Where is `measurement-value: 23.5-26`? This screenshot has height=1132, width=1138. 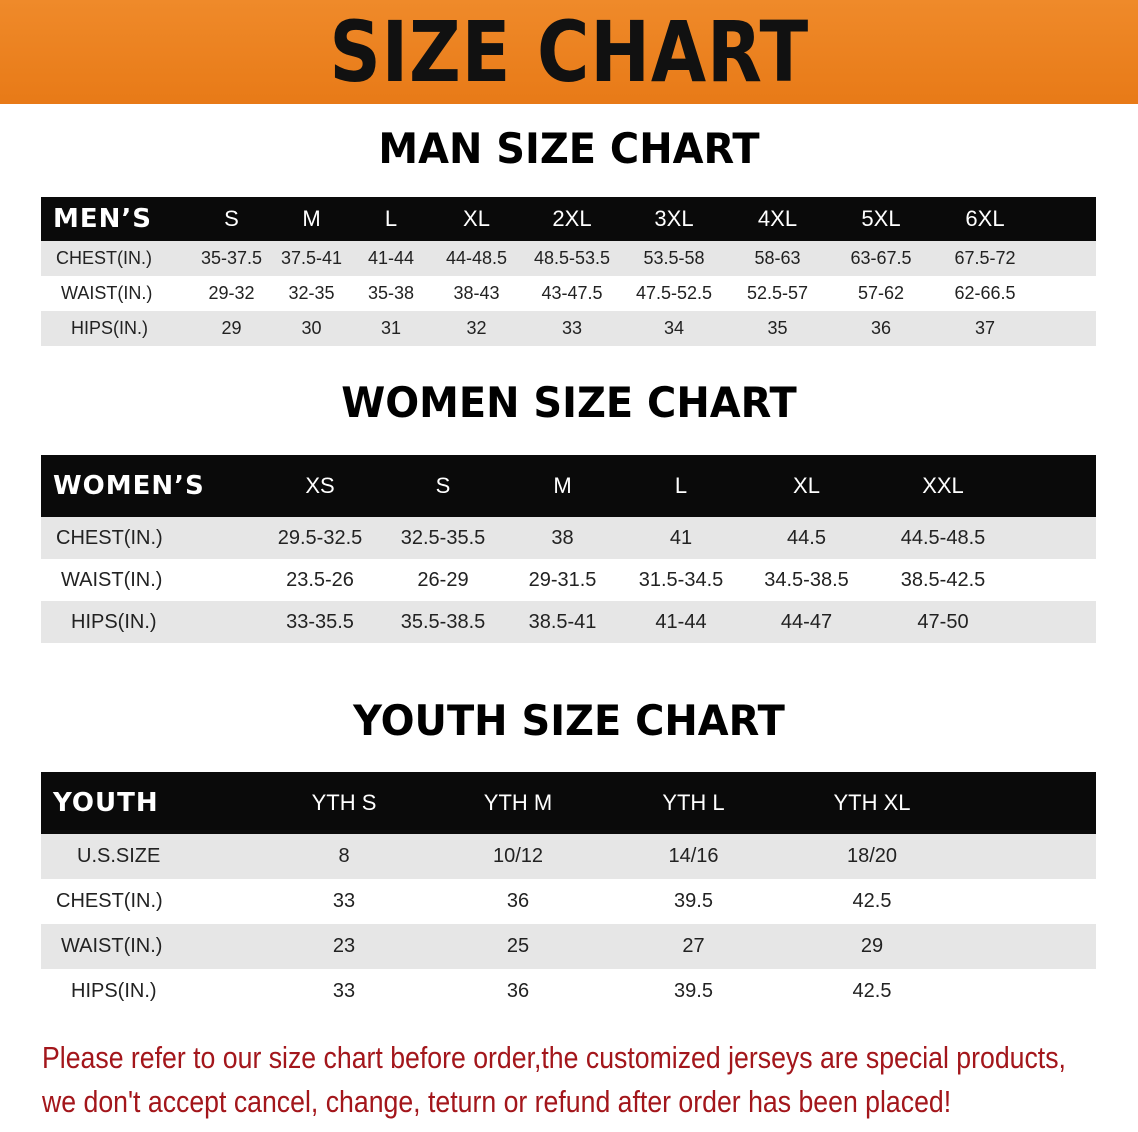 measurement-value: 23.5-26 is located at coordinates (320, 579).